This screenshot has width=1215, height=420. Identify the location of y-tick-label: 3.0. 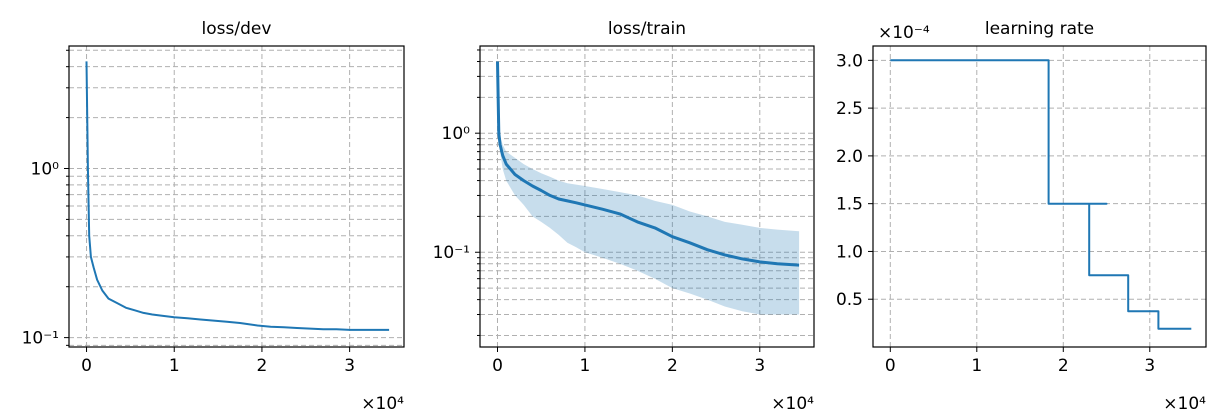
(849, 61).